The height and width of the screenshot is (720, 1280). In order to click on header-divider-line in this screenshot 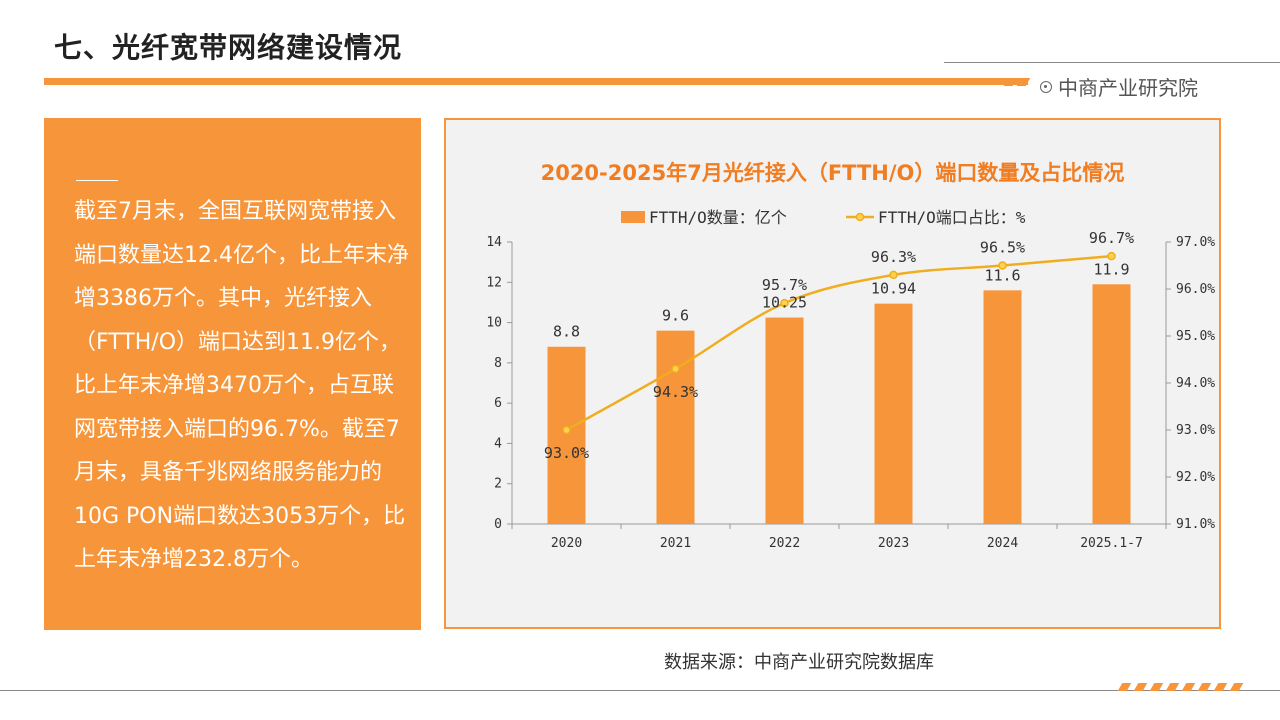, I will do `click(1112, 62)`.